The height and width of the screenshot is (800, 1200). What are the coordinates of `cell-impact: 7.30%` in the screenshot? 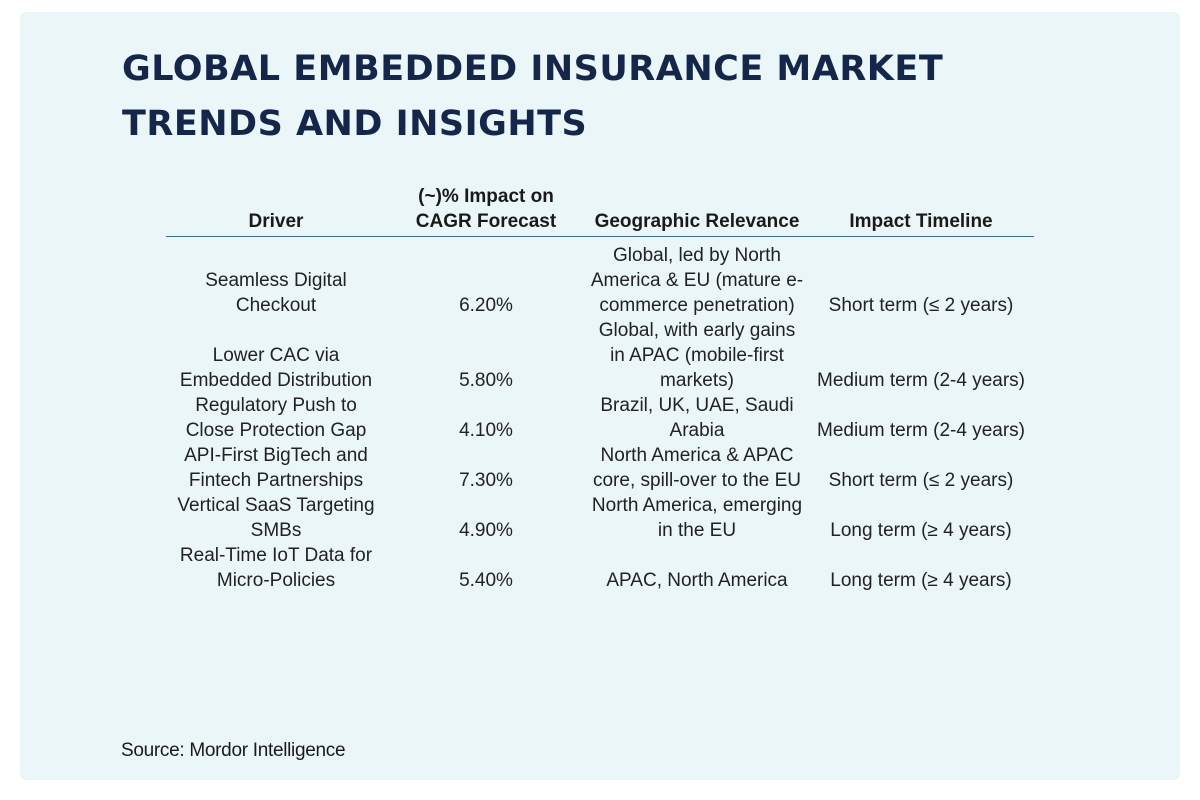 It's located at (486, 480).